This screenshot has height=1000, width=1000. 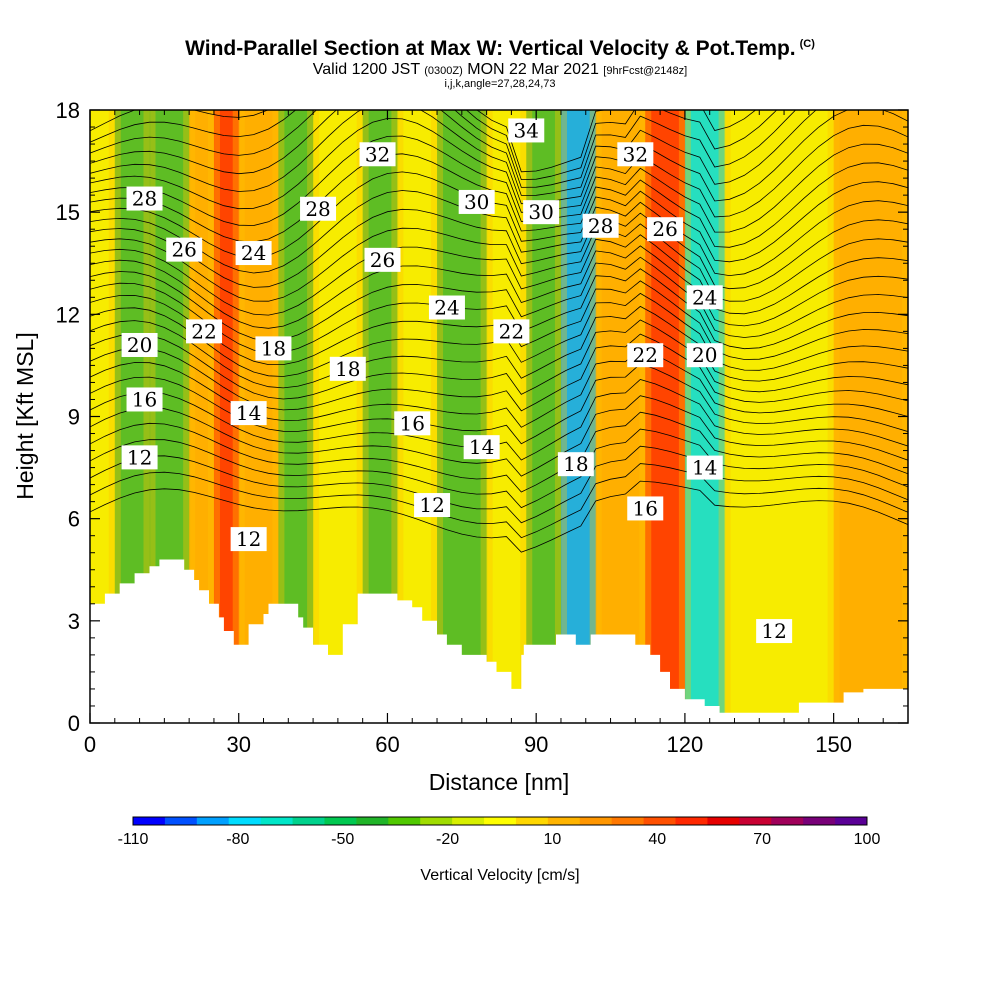 What do you see at coordinates (25, 415) in the screenshot?
I see `y-axis-label: Height [Kft MSL]` at bounding box center [25, 415].